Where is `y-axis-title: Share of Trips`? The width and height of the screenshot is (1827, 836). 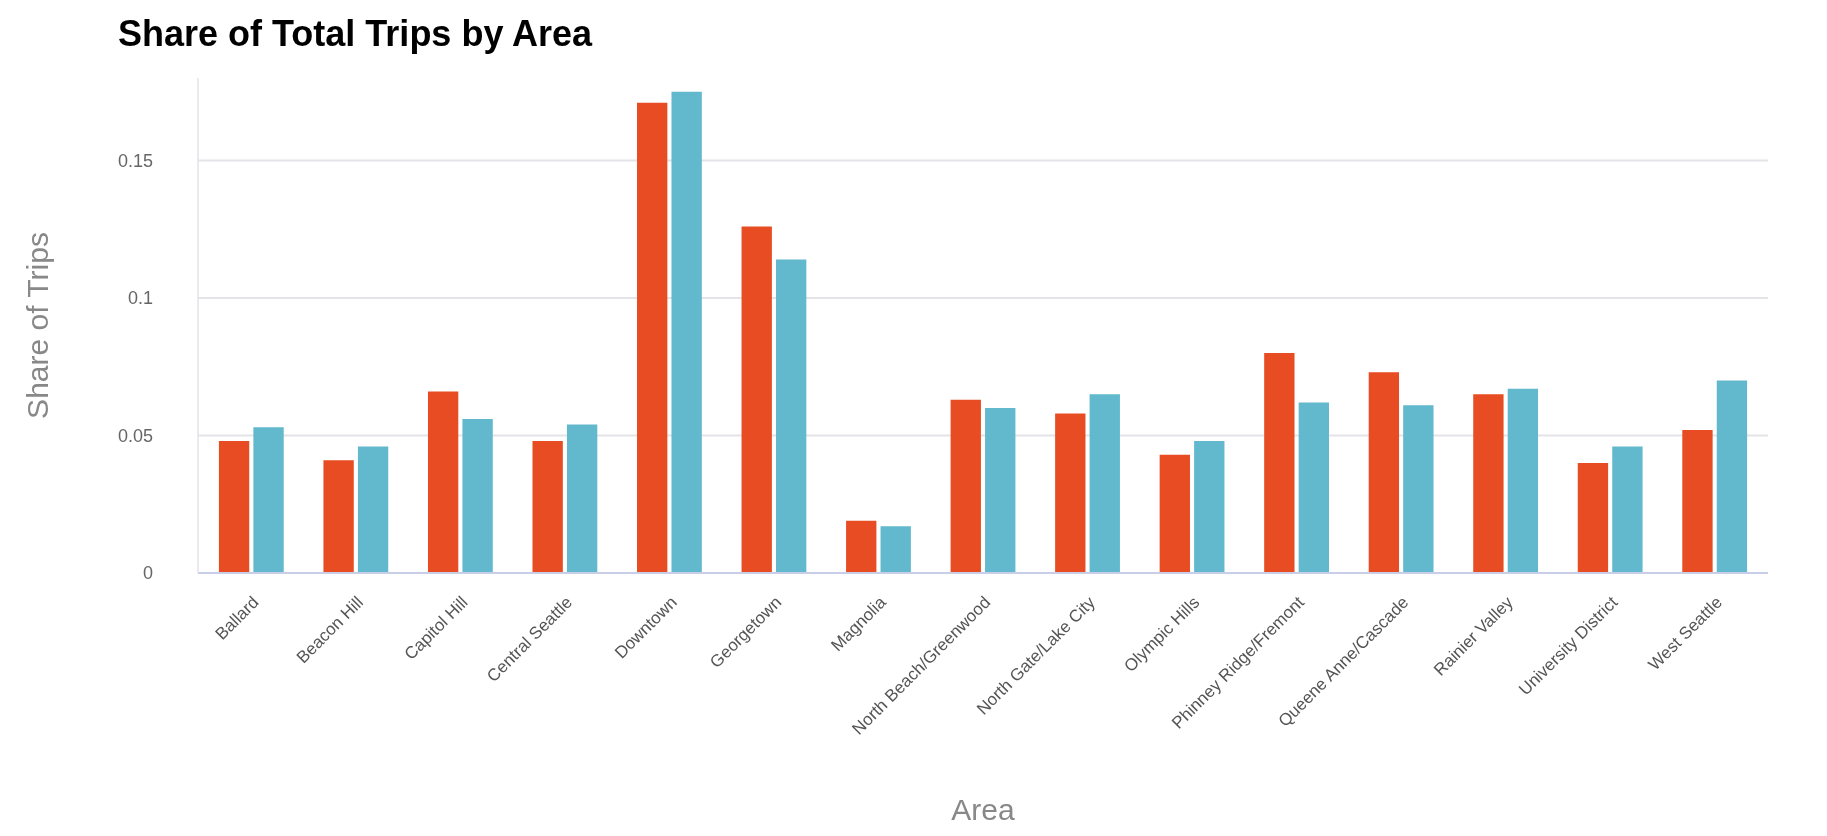
y-axis-title: Share of Trips is located at coordinates (37, 325).